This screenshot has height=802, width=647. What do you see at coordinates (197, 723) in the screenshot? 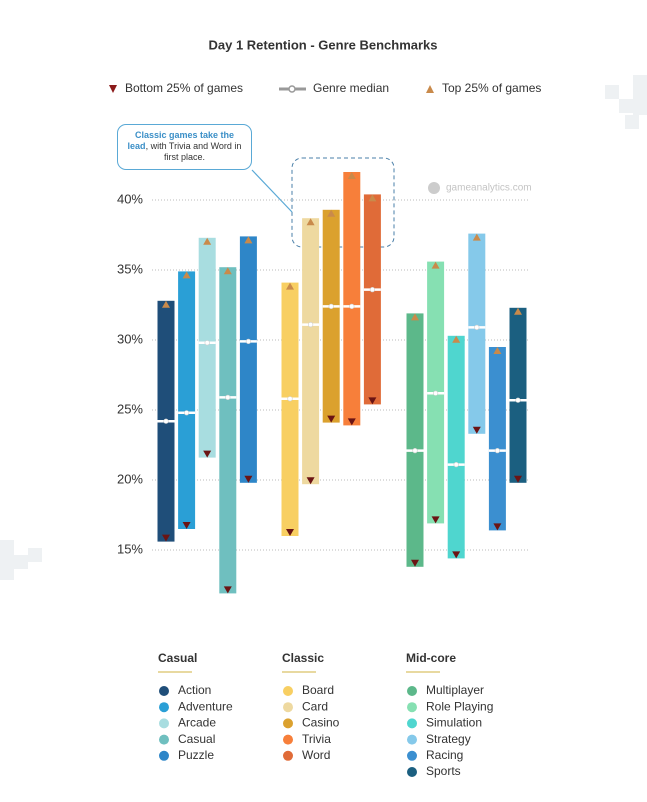
I see `legend-label: Arcade` at bounding box center [197, 723].